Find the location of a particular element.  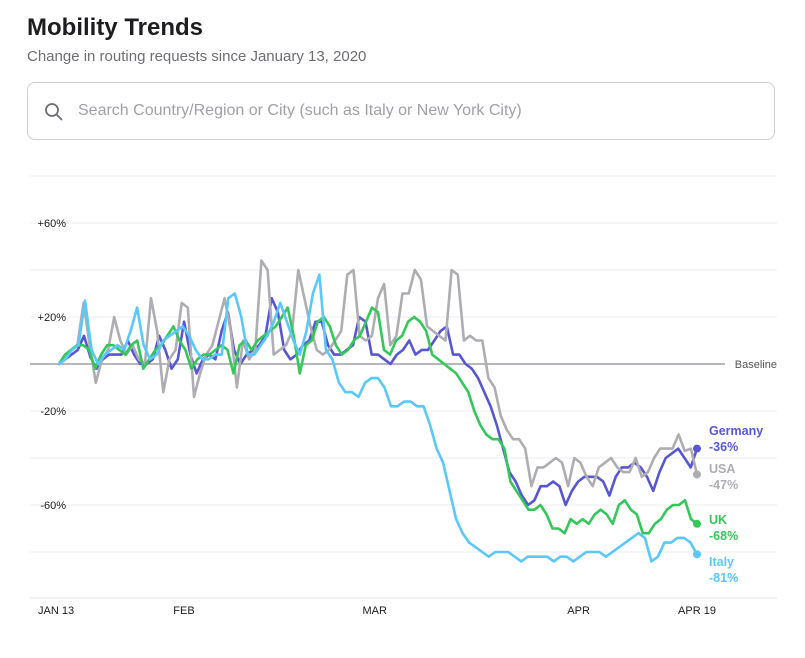

y-tick-label: -20% is located at coordinates (53, 412).